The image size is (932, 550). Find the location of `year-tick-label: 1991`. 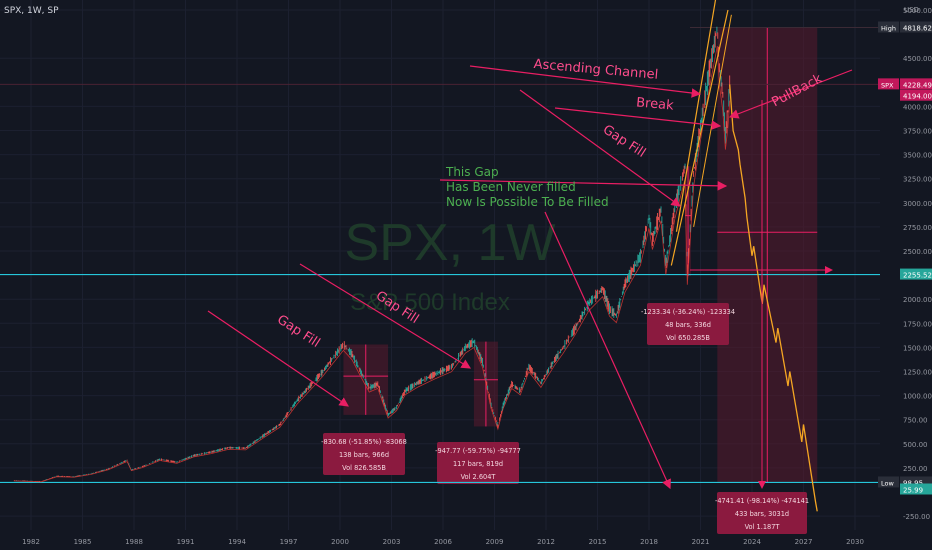

year-tick-label: 1991 is located at coordinates (186, 542).